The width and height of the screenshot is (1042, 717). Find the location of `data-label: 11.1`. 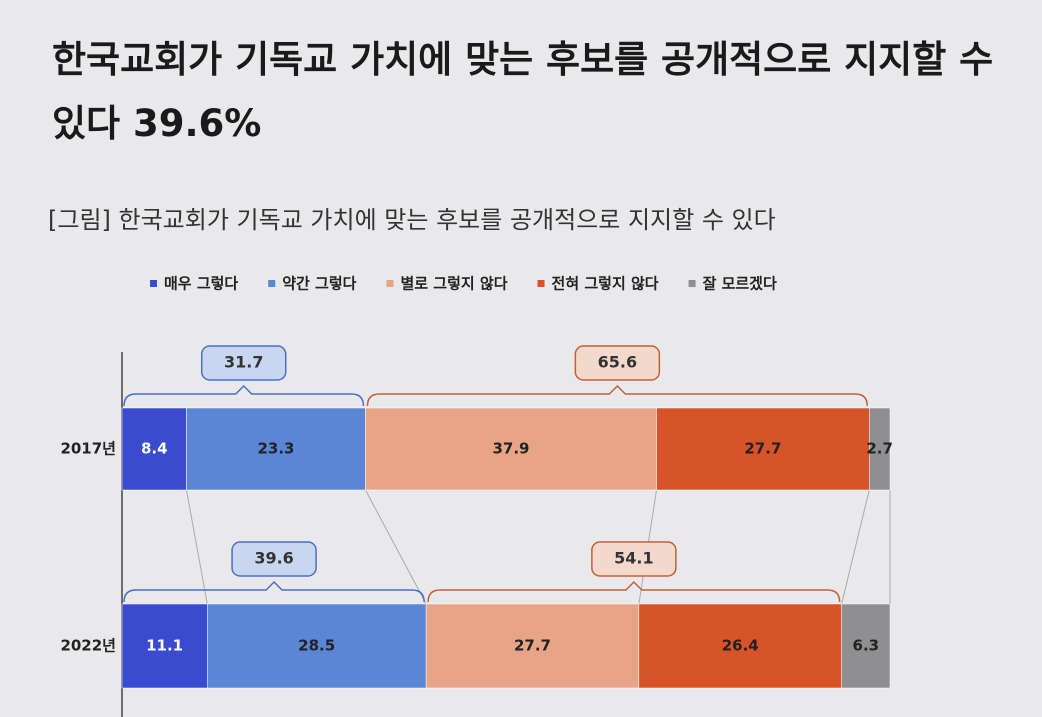

data-label: 11.1 is located at coordinates (164, 646).